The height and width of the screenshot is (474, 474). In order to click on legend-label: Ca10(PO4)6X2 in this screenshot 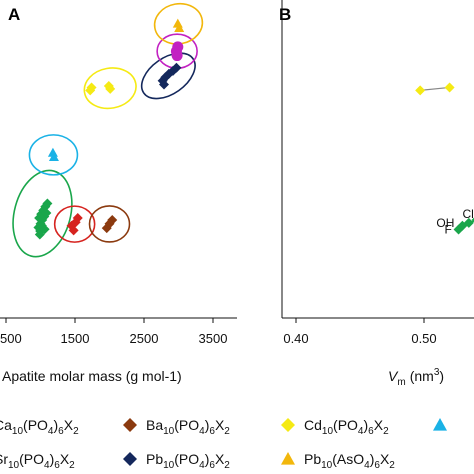, I will do `click(39, 427)`.